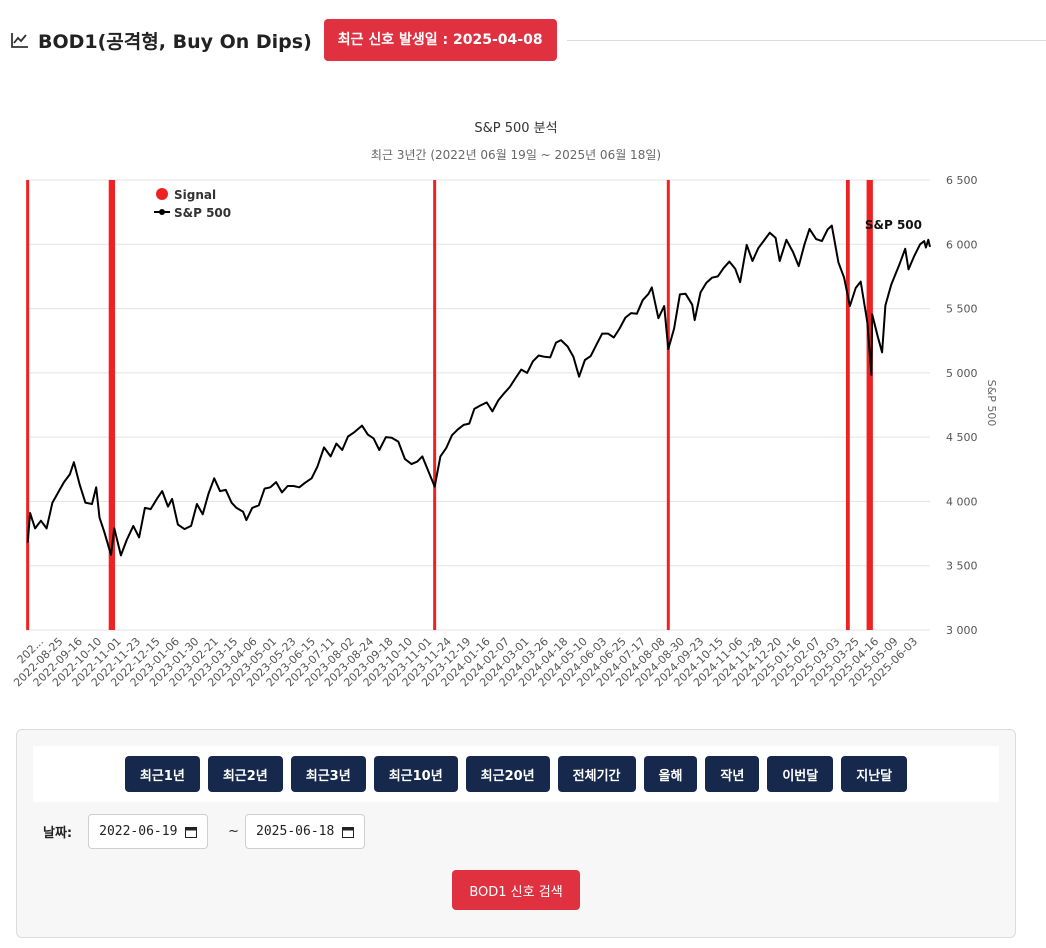 Image resolution: width=1046 pixels, height=948 pixels. Describe the element at coordinates (962, 566) in the screenshot. I see `y-tick-label: 3 500` at that location.